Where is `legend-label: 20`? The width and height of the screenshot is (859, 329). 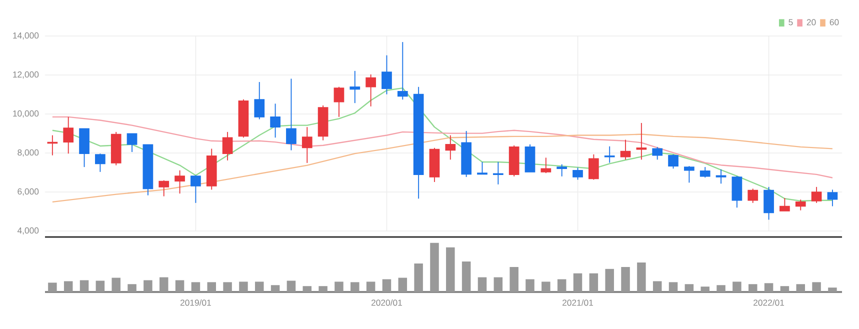
legend-label: 20 is located at coordinates (811, 22).